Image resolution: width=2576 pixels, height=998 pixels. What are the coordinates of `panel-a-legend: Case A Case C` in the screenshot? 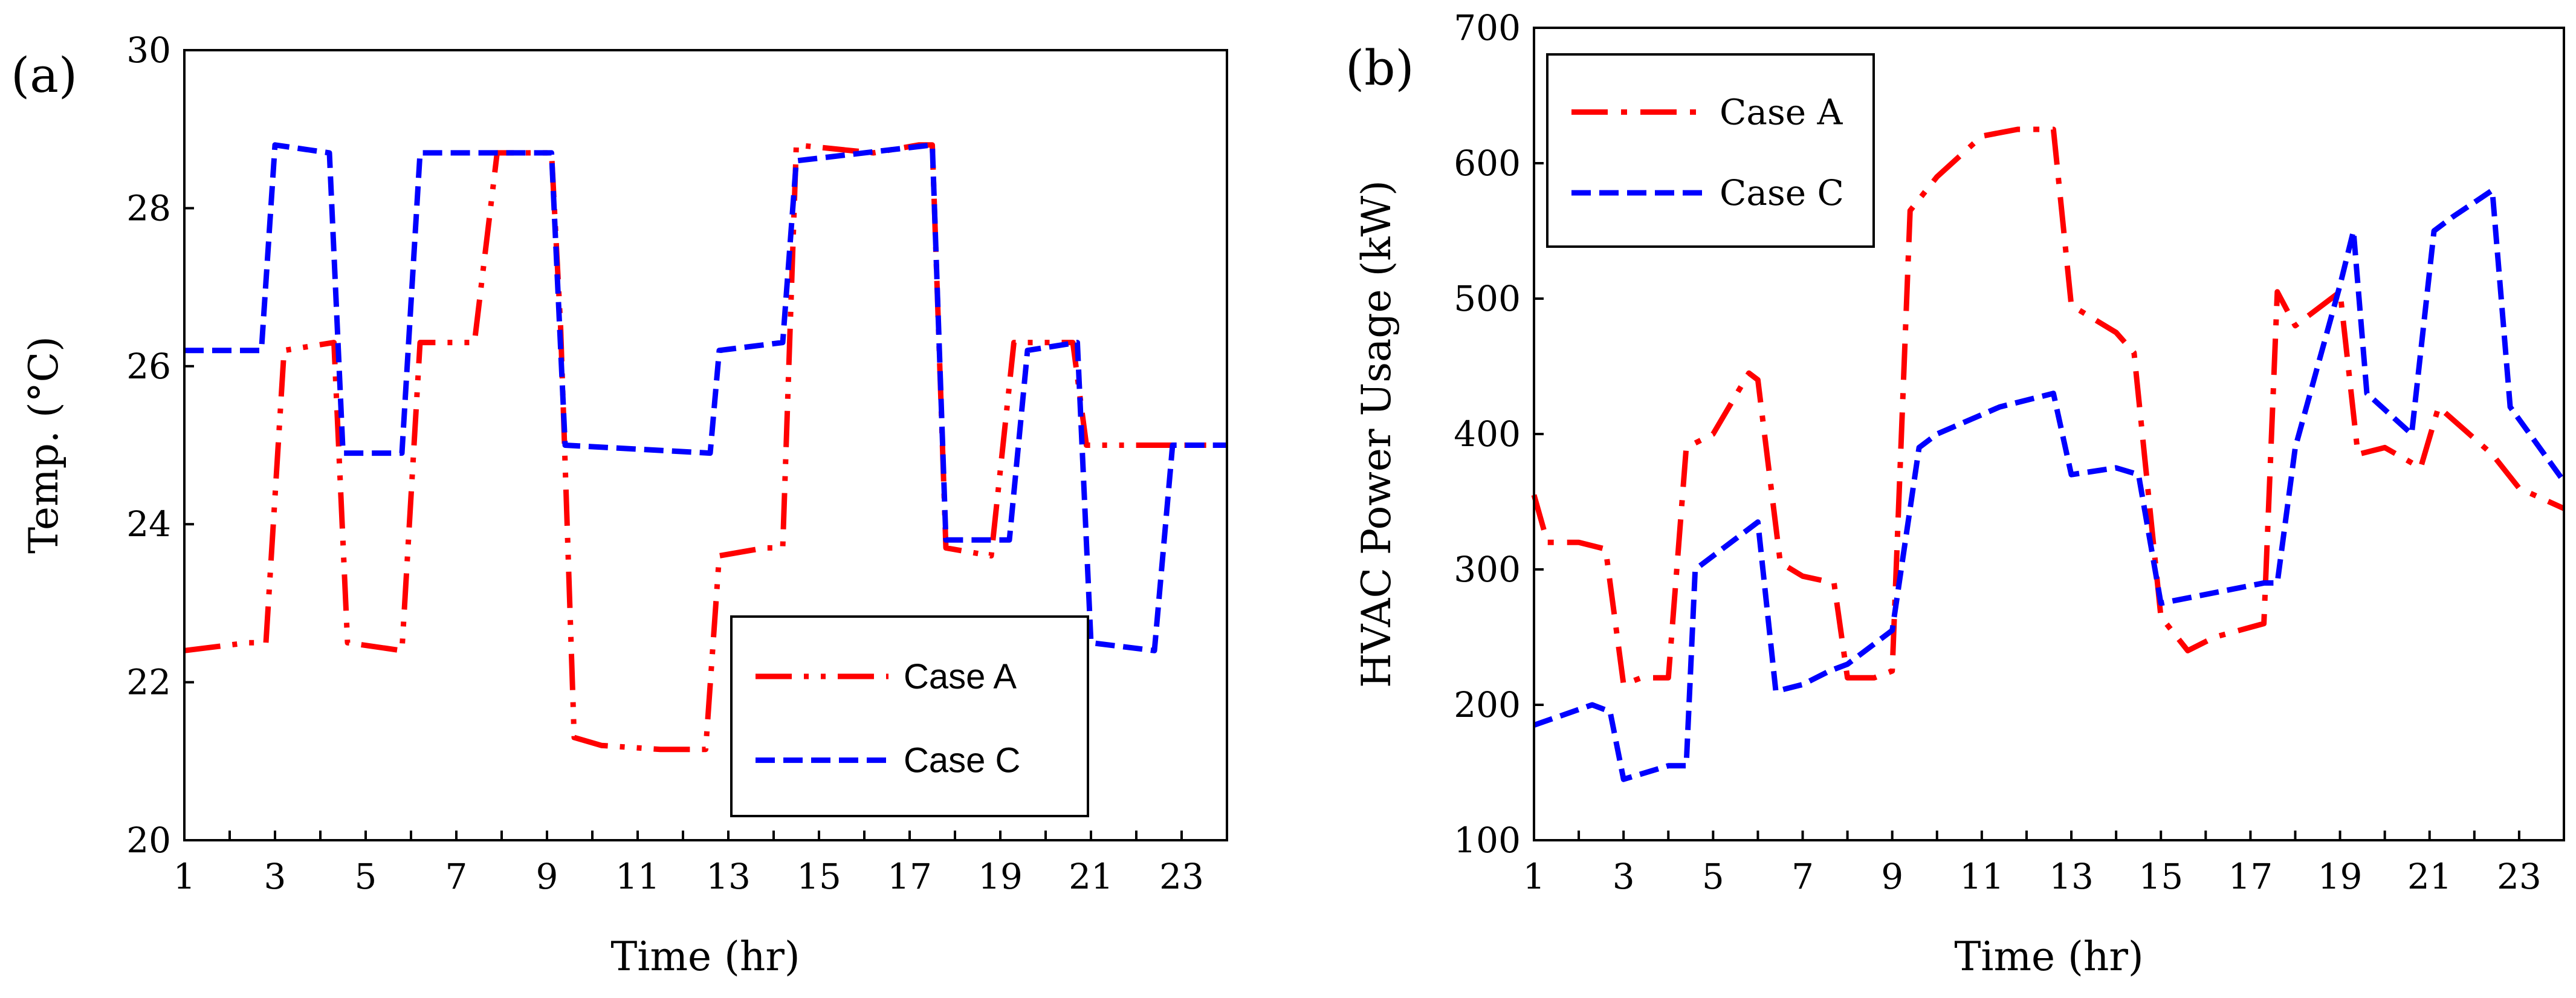 It's located at (909, 716).